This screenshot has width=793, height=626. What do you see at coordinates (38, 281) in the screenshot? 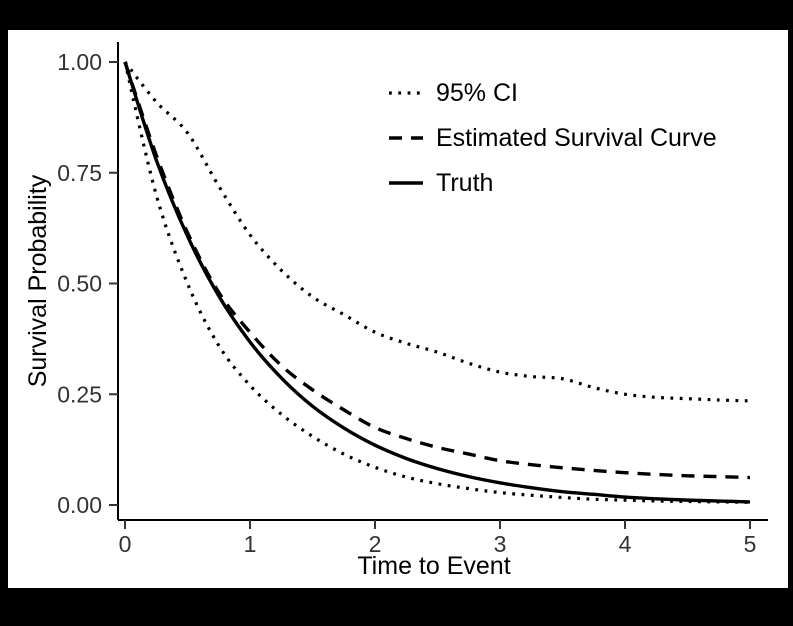
I see `y-axis-title: Survival Probability` at bounding box center [38, 281].